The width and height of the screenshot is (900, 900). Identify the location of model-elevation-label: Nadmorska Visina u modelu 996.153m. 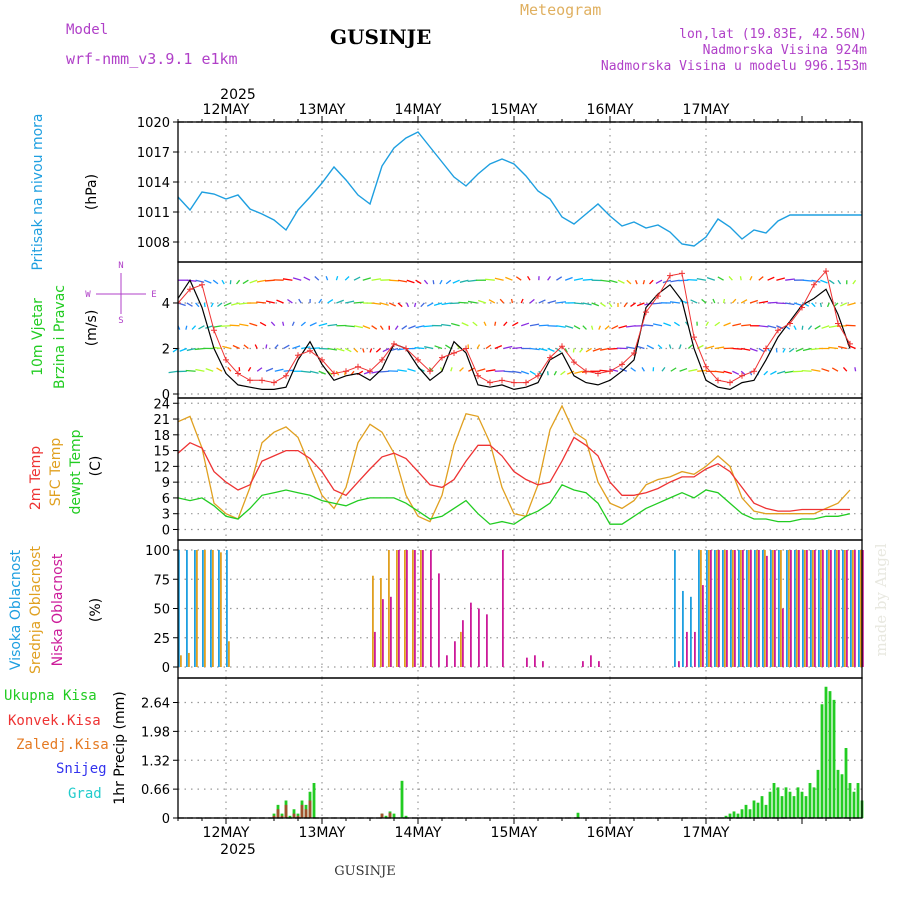
(734, 66).